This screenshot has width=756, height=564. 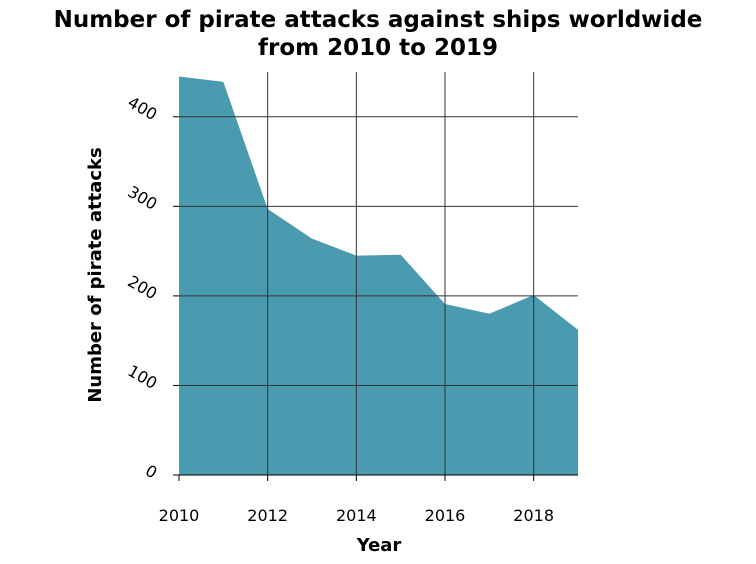 I want to click on x-axis-title: Year, so click(x=379, y=545).